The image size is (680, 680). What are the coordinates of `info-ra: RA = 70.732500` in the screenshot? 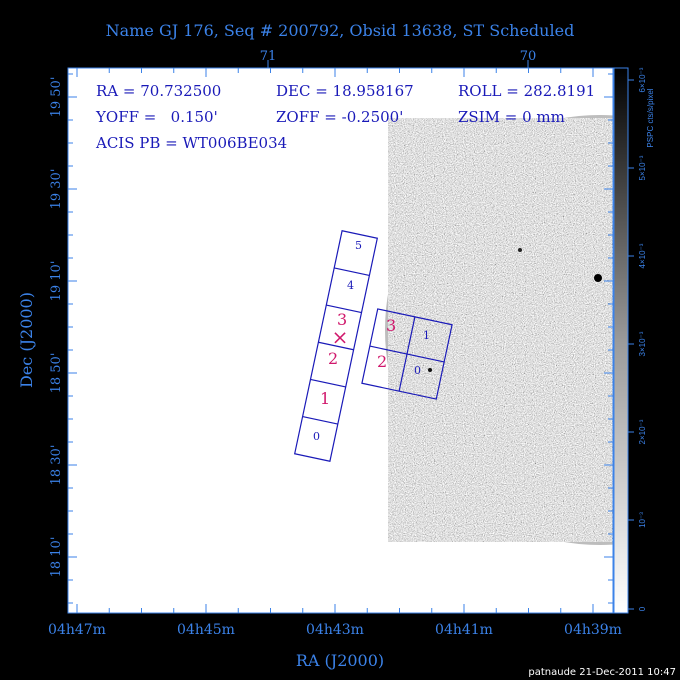 It's located at (158, 91).